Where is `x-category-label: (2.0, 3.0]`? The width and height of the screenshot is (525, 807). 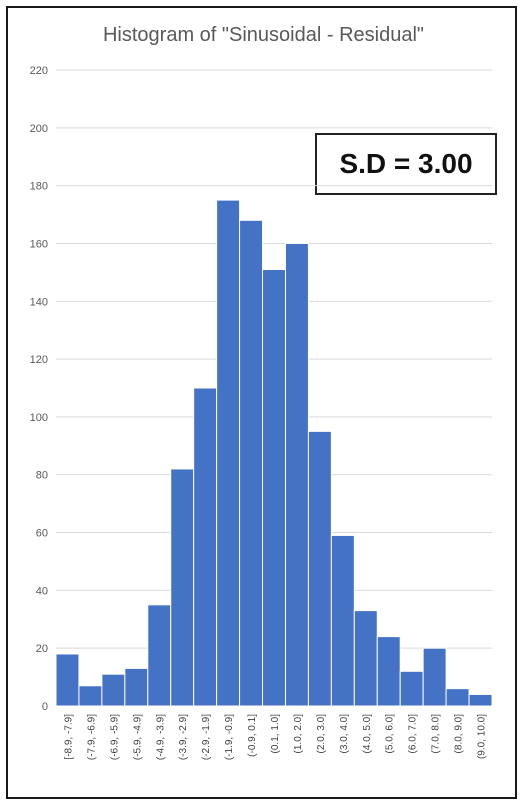 x-category-label: (2.0, 3.0] is located at coordinates (321, 734).